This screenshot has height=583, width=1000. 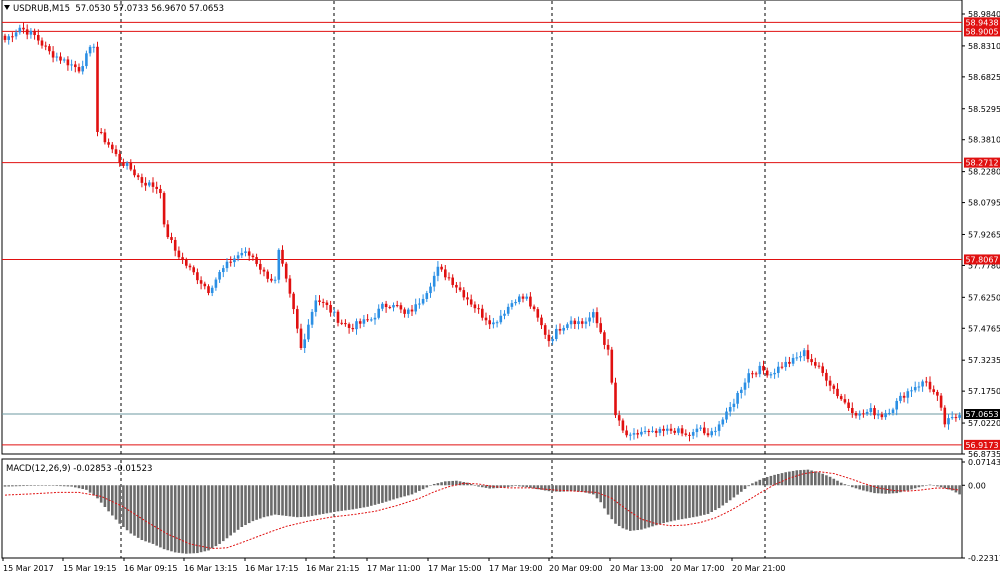 I want to click on time-tick-label-5: 16 Mar 21:15, so click(x=332, y=568).